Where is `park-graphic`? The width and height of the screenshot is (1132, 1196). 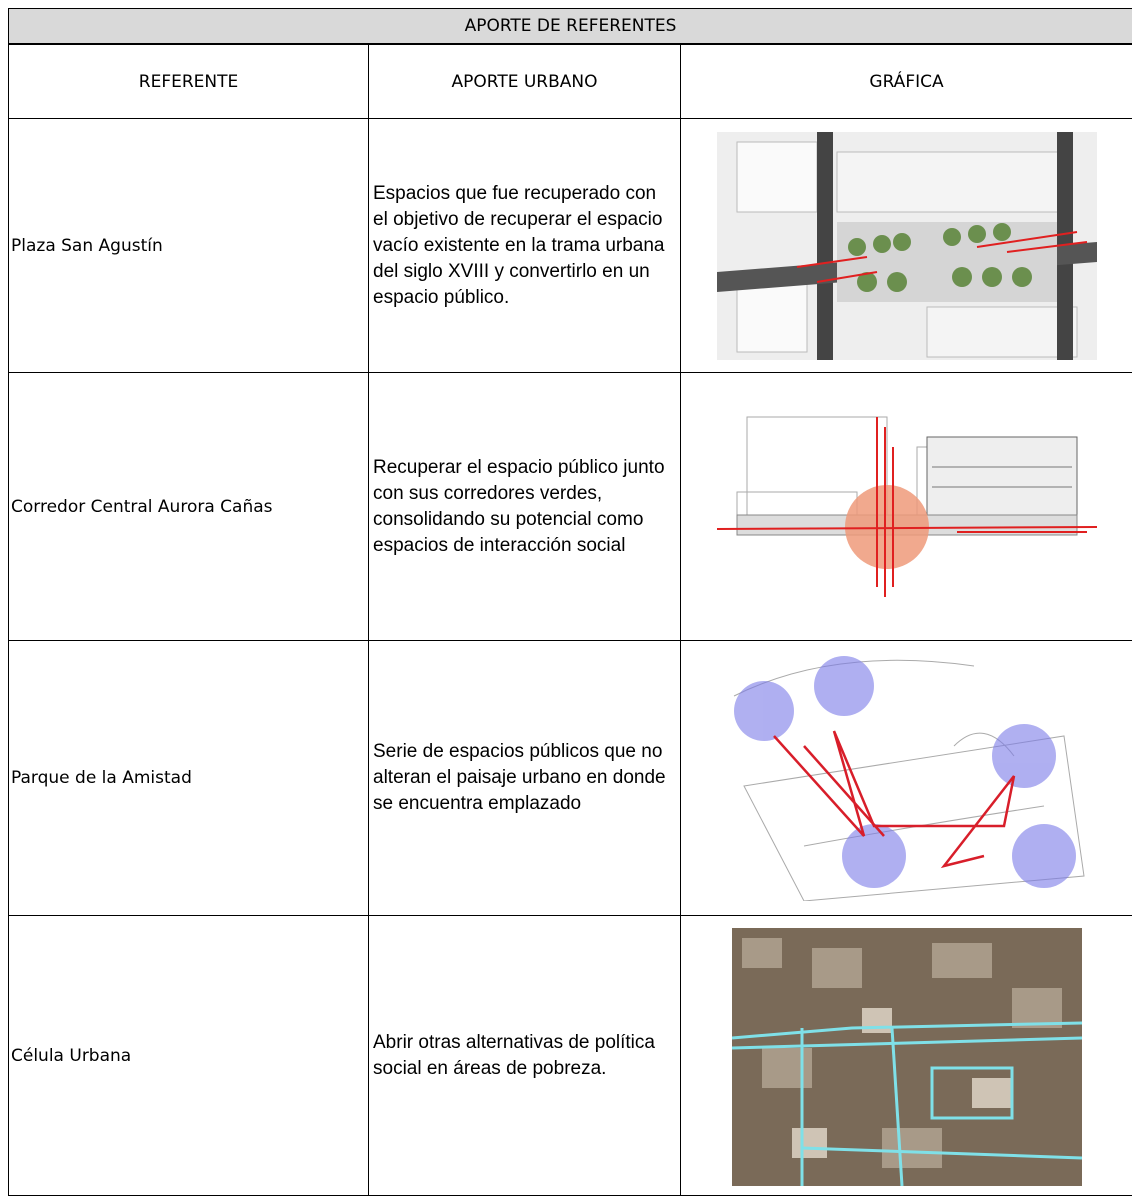
park-graphic is located at coordinates (906, 778).